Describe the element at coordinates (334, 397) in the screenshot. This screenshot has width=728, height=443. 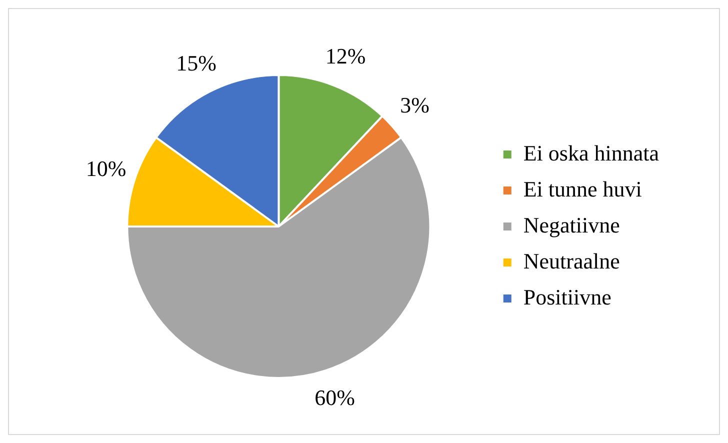
I see `data-label: 60%` at that location.